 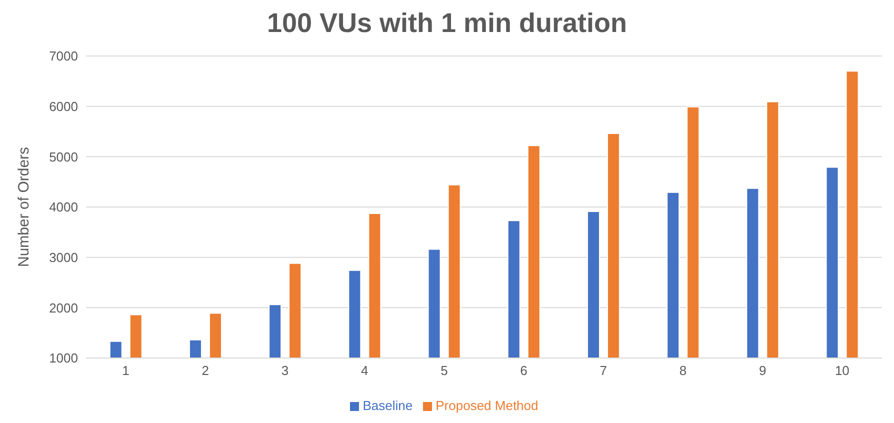 I want to click on x-tick-label: 6, so click(x=524, y=370).